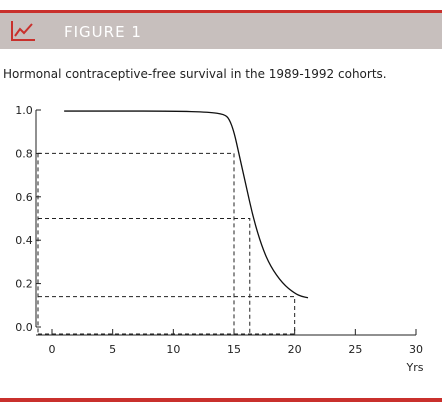 The image size is (442, 408). Describe the element at coordinates (234, 349) in the screenshot. I see `x-tick-label: 15` at that location.